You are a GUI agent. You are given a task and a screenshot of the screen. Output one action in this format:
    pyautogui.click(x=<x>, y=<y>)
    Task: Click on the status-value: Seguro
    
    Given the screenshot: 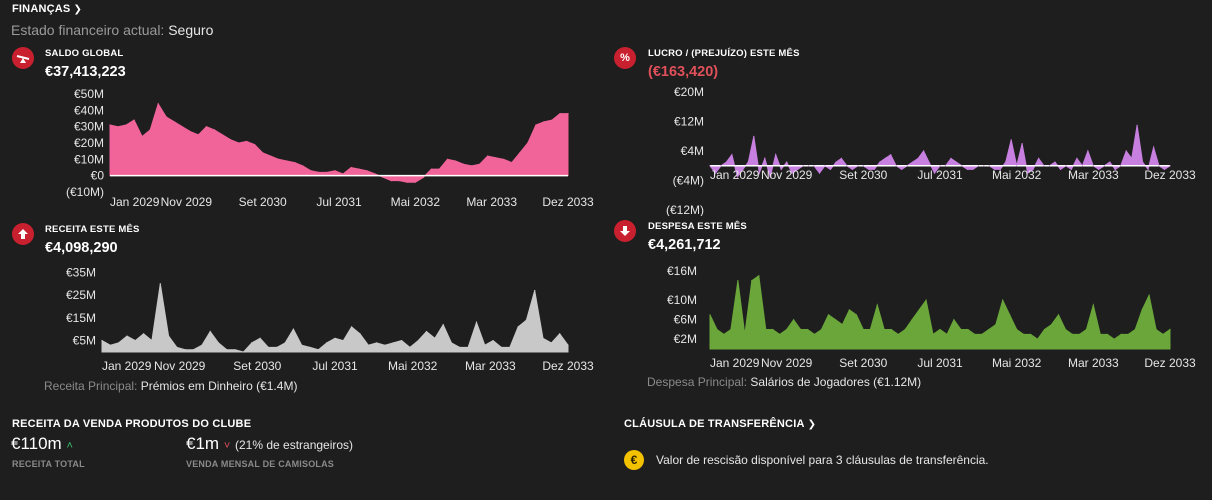 What is the action you would take?
    pyautogui.click(x=191, y=30)
    